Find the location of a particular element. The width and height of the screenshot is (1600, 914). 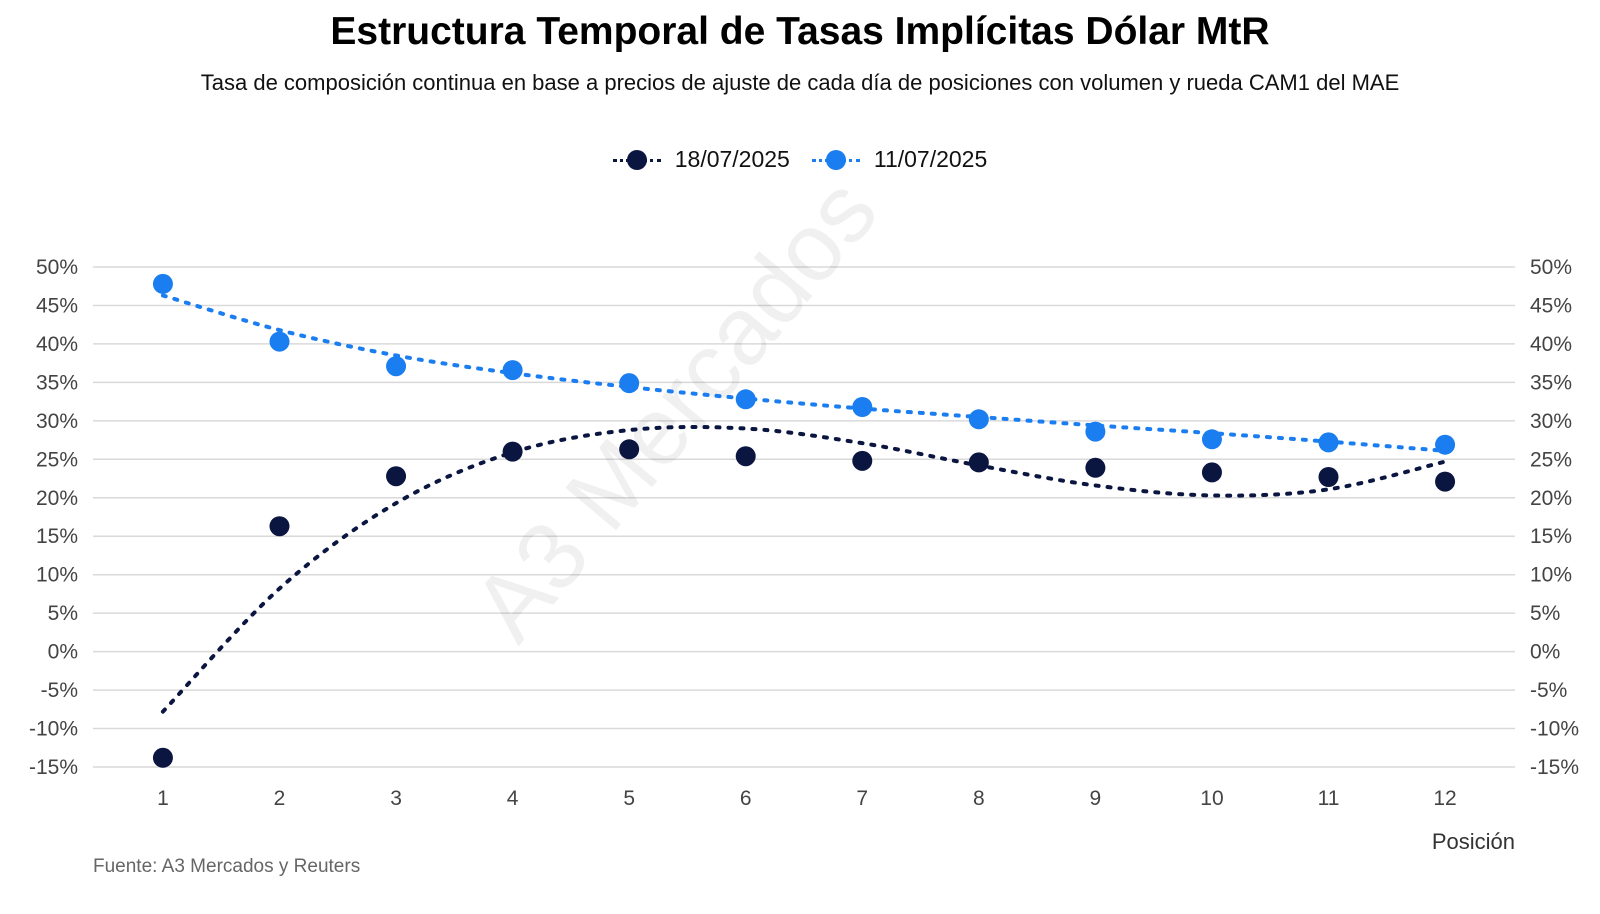

x-tick-label: 10 is located at coordinates (1211, 798).